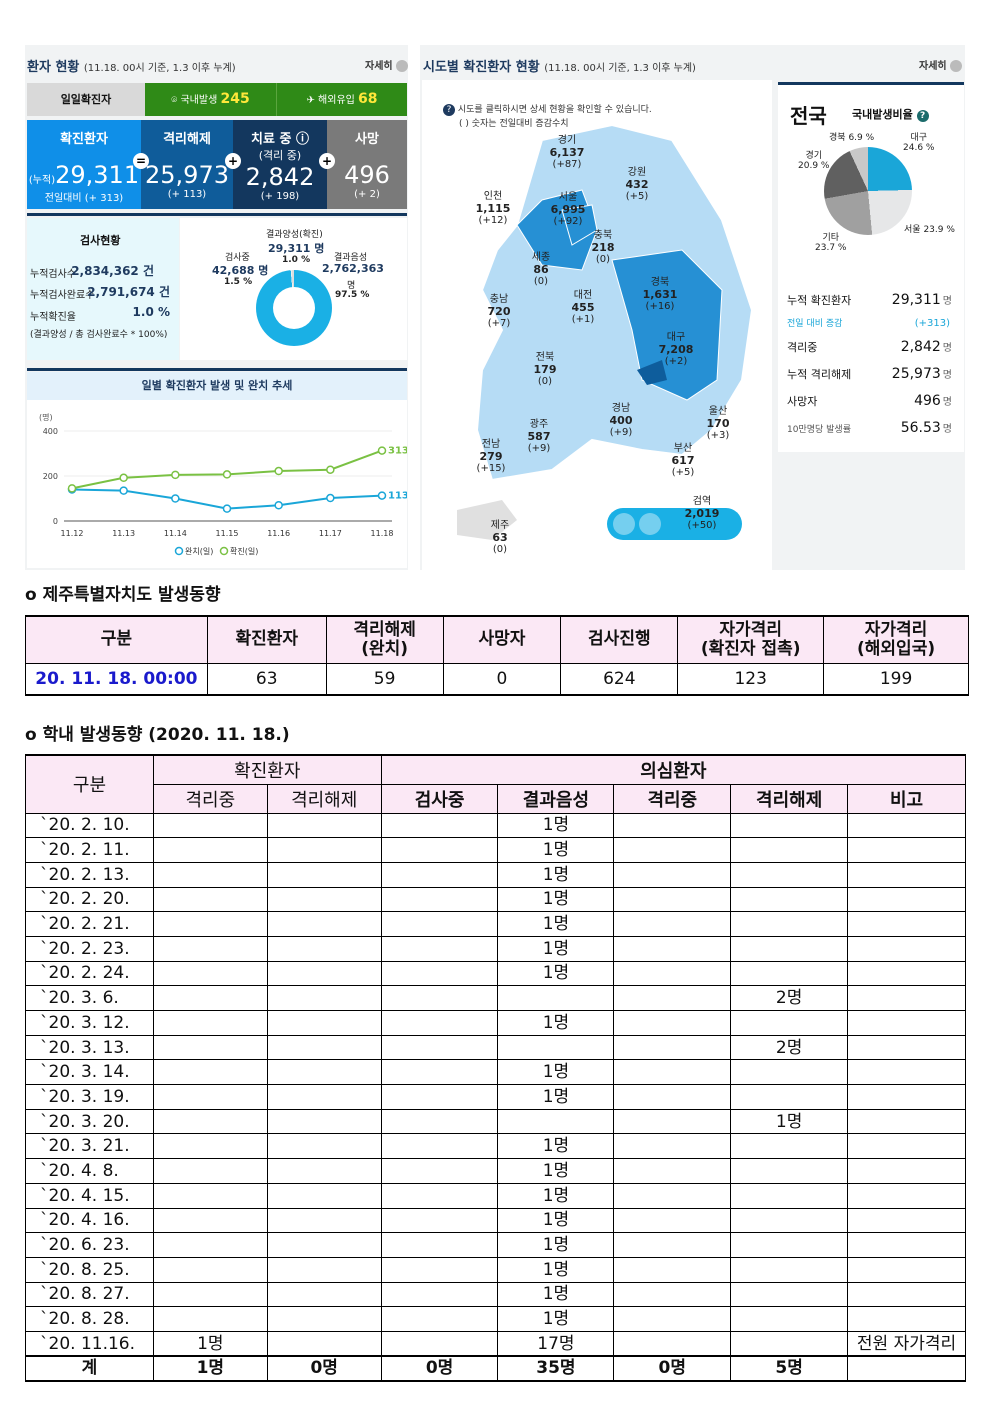 This screenshot has width=992, height=1403. Describe the element at coordinates (831, 243) in the screenshot. I see `pie-label: 기타 23.7 %` at that location.